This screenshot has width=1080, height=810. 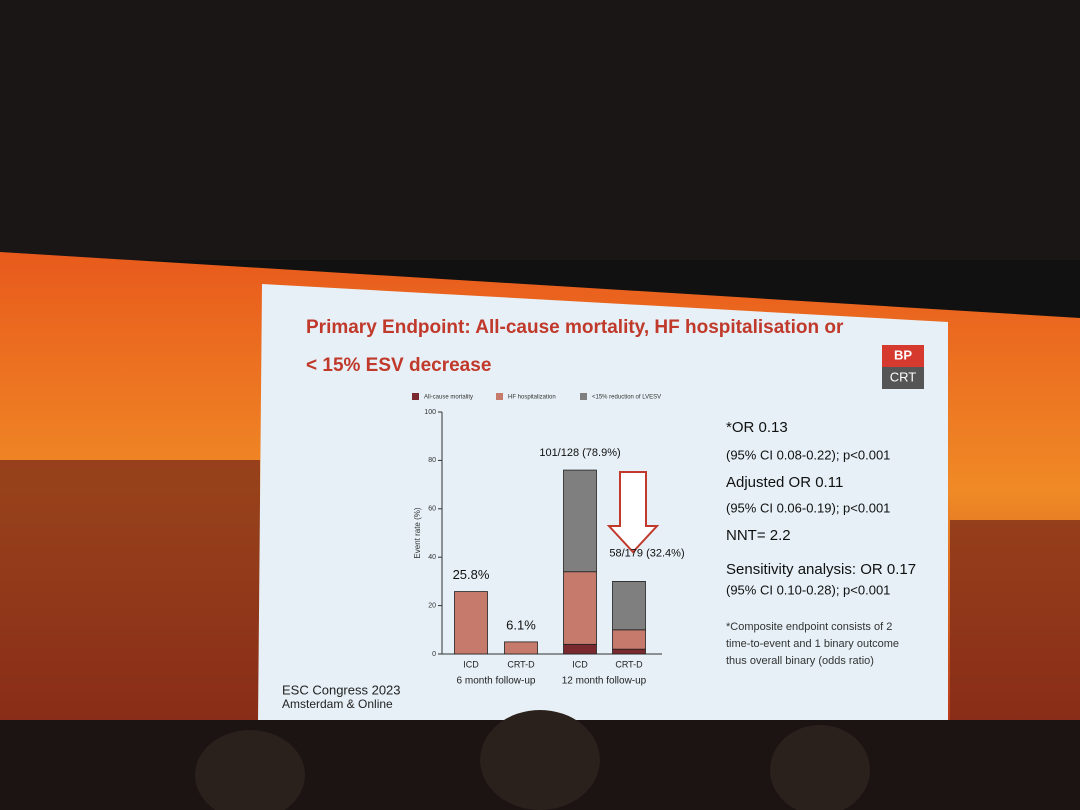 What do you see at coordinates (432, 460) in the screenshot?
I see `y-tick-label: 80` at bounding box center [432, 460].